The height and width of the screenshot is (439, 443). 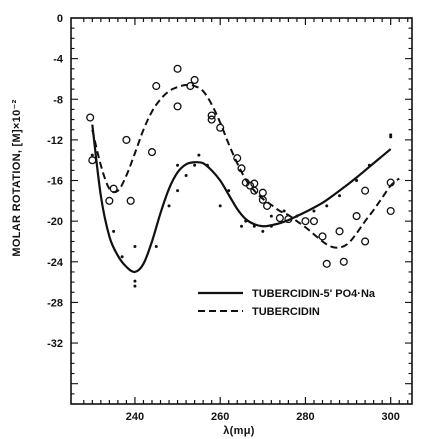 What do you see at coordinates (17, 177) in the screenshot?
I see `y-axis-title: MOLAR ROTATION, [M]×10⁻²` at bounding box center [17, 177].